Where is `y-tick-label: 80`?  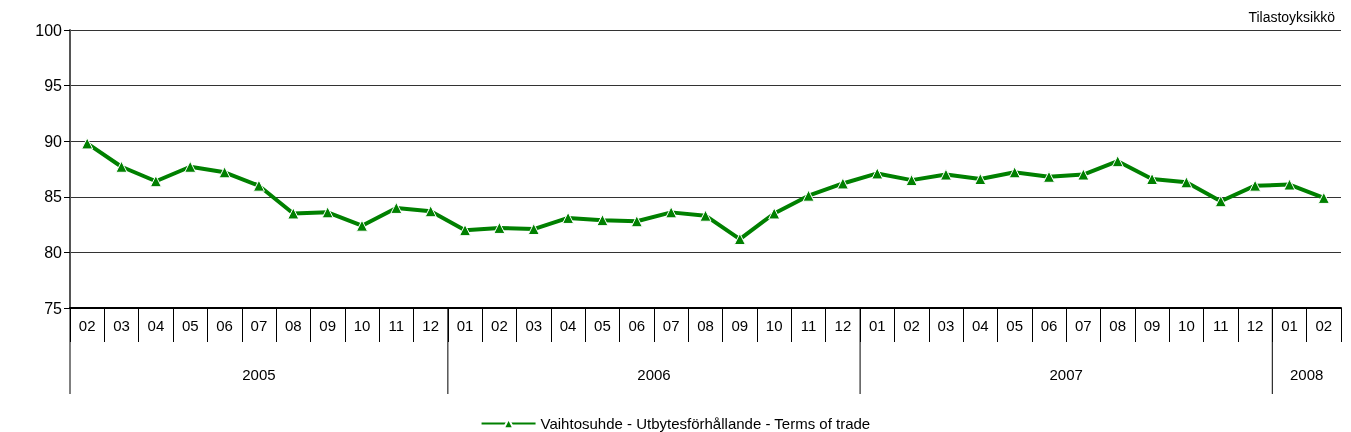
y-tick-label: 80 is located at coordinates (53, 252).